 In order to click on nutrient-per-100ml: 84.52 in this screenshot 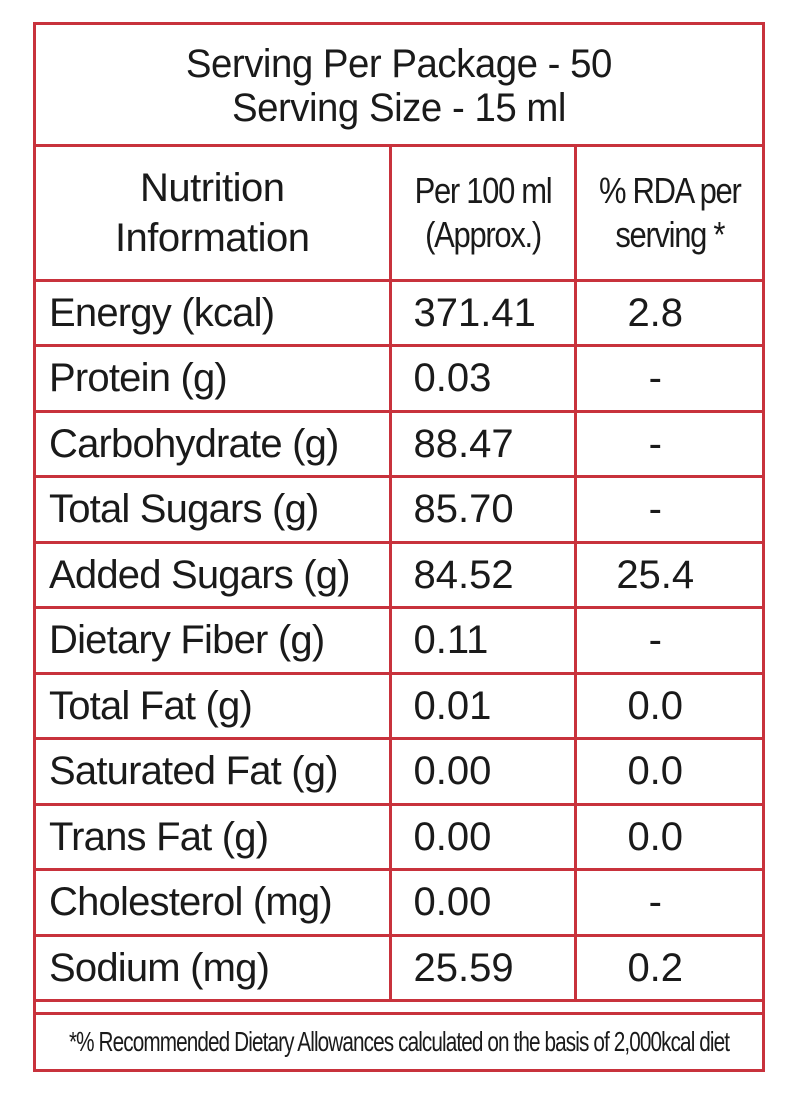, I will do `click(482, 574)`.